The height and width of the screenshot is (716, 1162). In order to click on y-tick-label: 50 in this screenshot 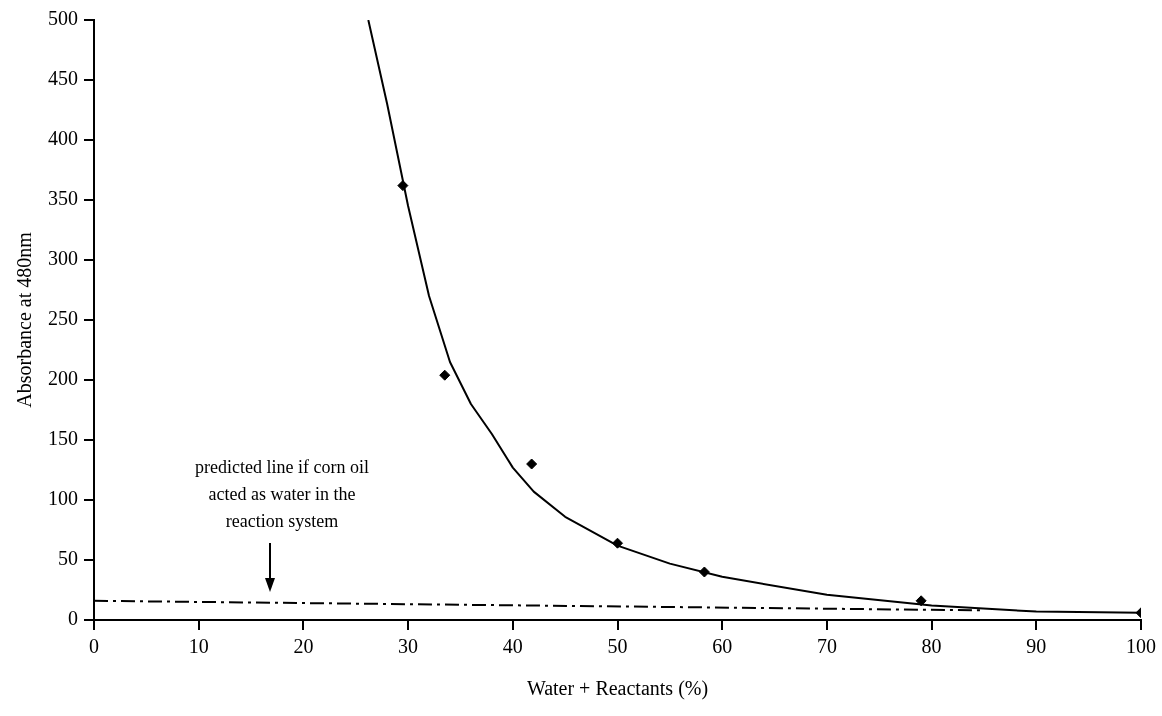, I will do `click(68, 558)`.